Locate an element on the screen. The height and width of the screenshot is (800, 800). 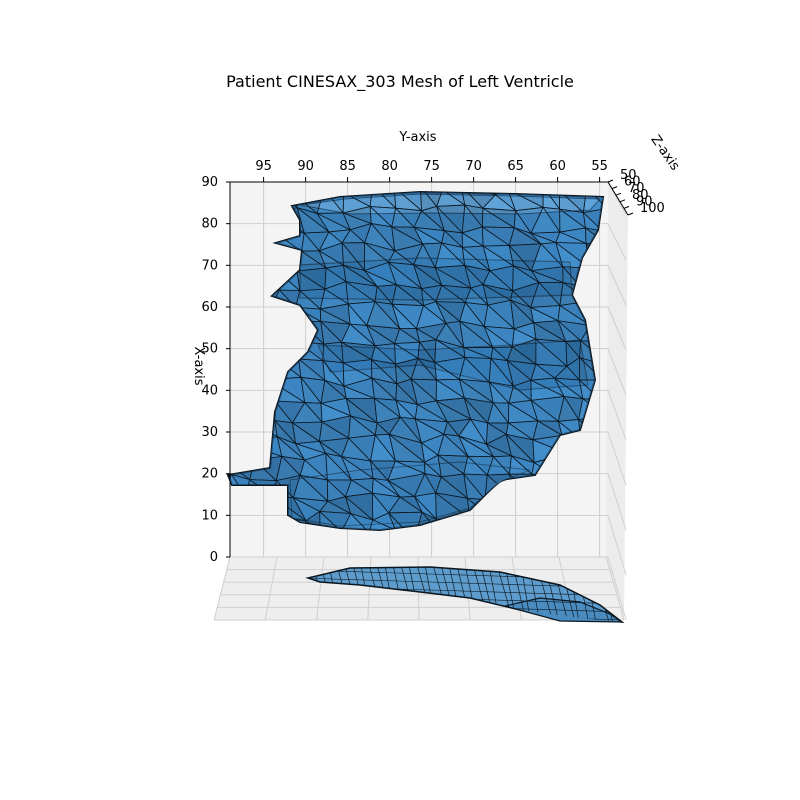
y-tick-label-1: 90 is located at coordinates (305, 166).